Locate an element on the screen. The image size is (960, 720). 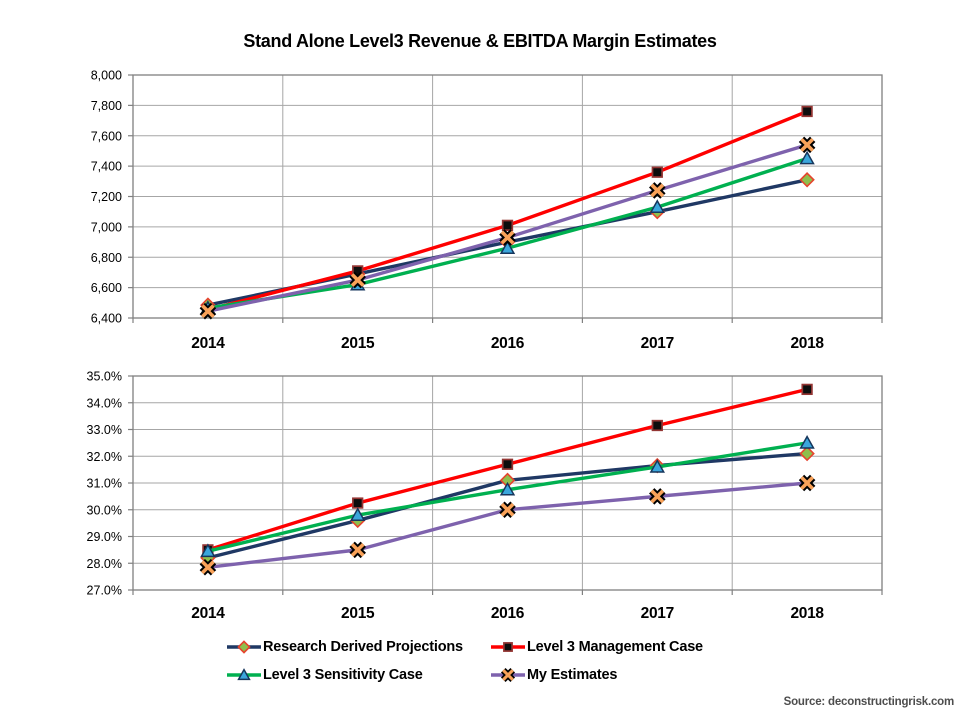
legend-label: Level 3 Sensitivity Case is located at coordinates (343, 675).